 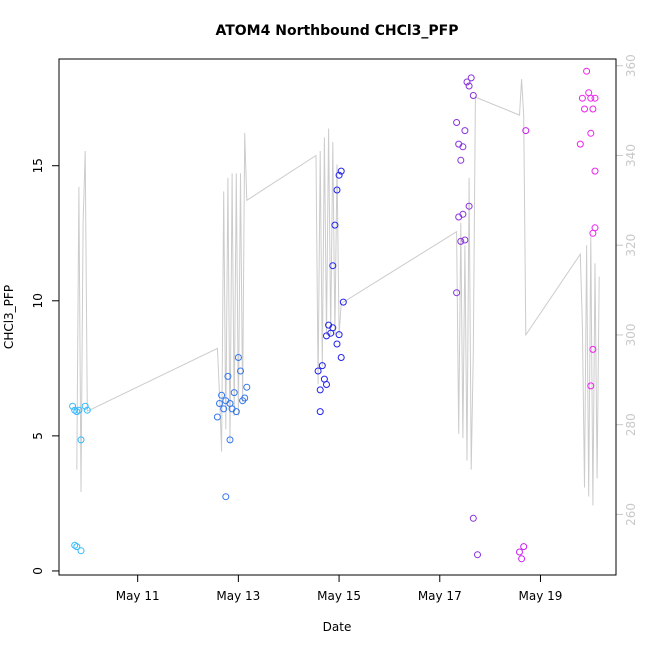 What do you see at coordinates (631, 65) in the screenshot?
I see `y2-tick-label: 360` at bounding box center [631, 65].